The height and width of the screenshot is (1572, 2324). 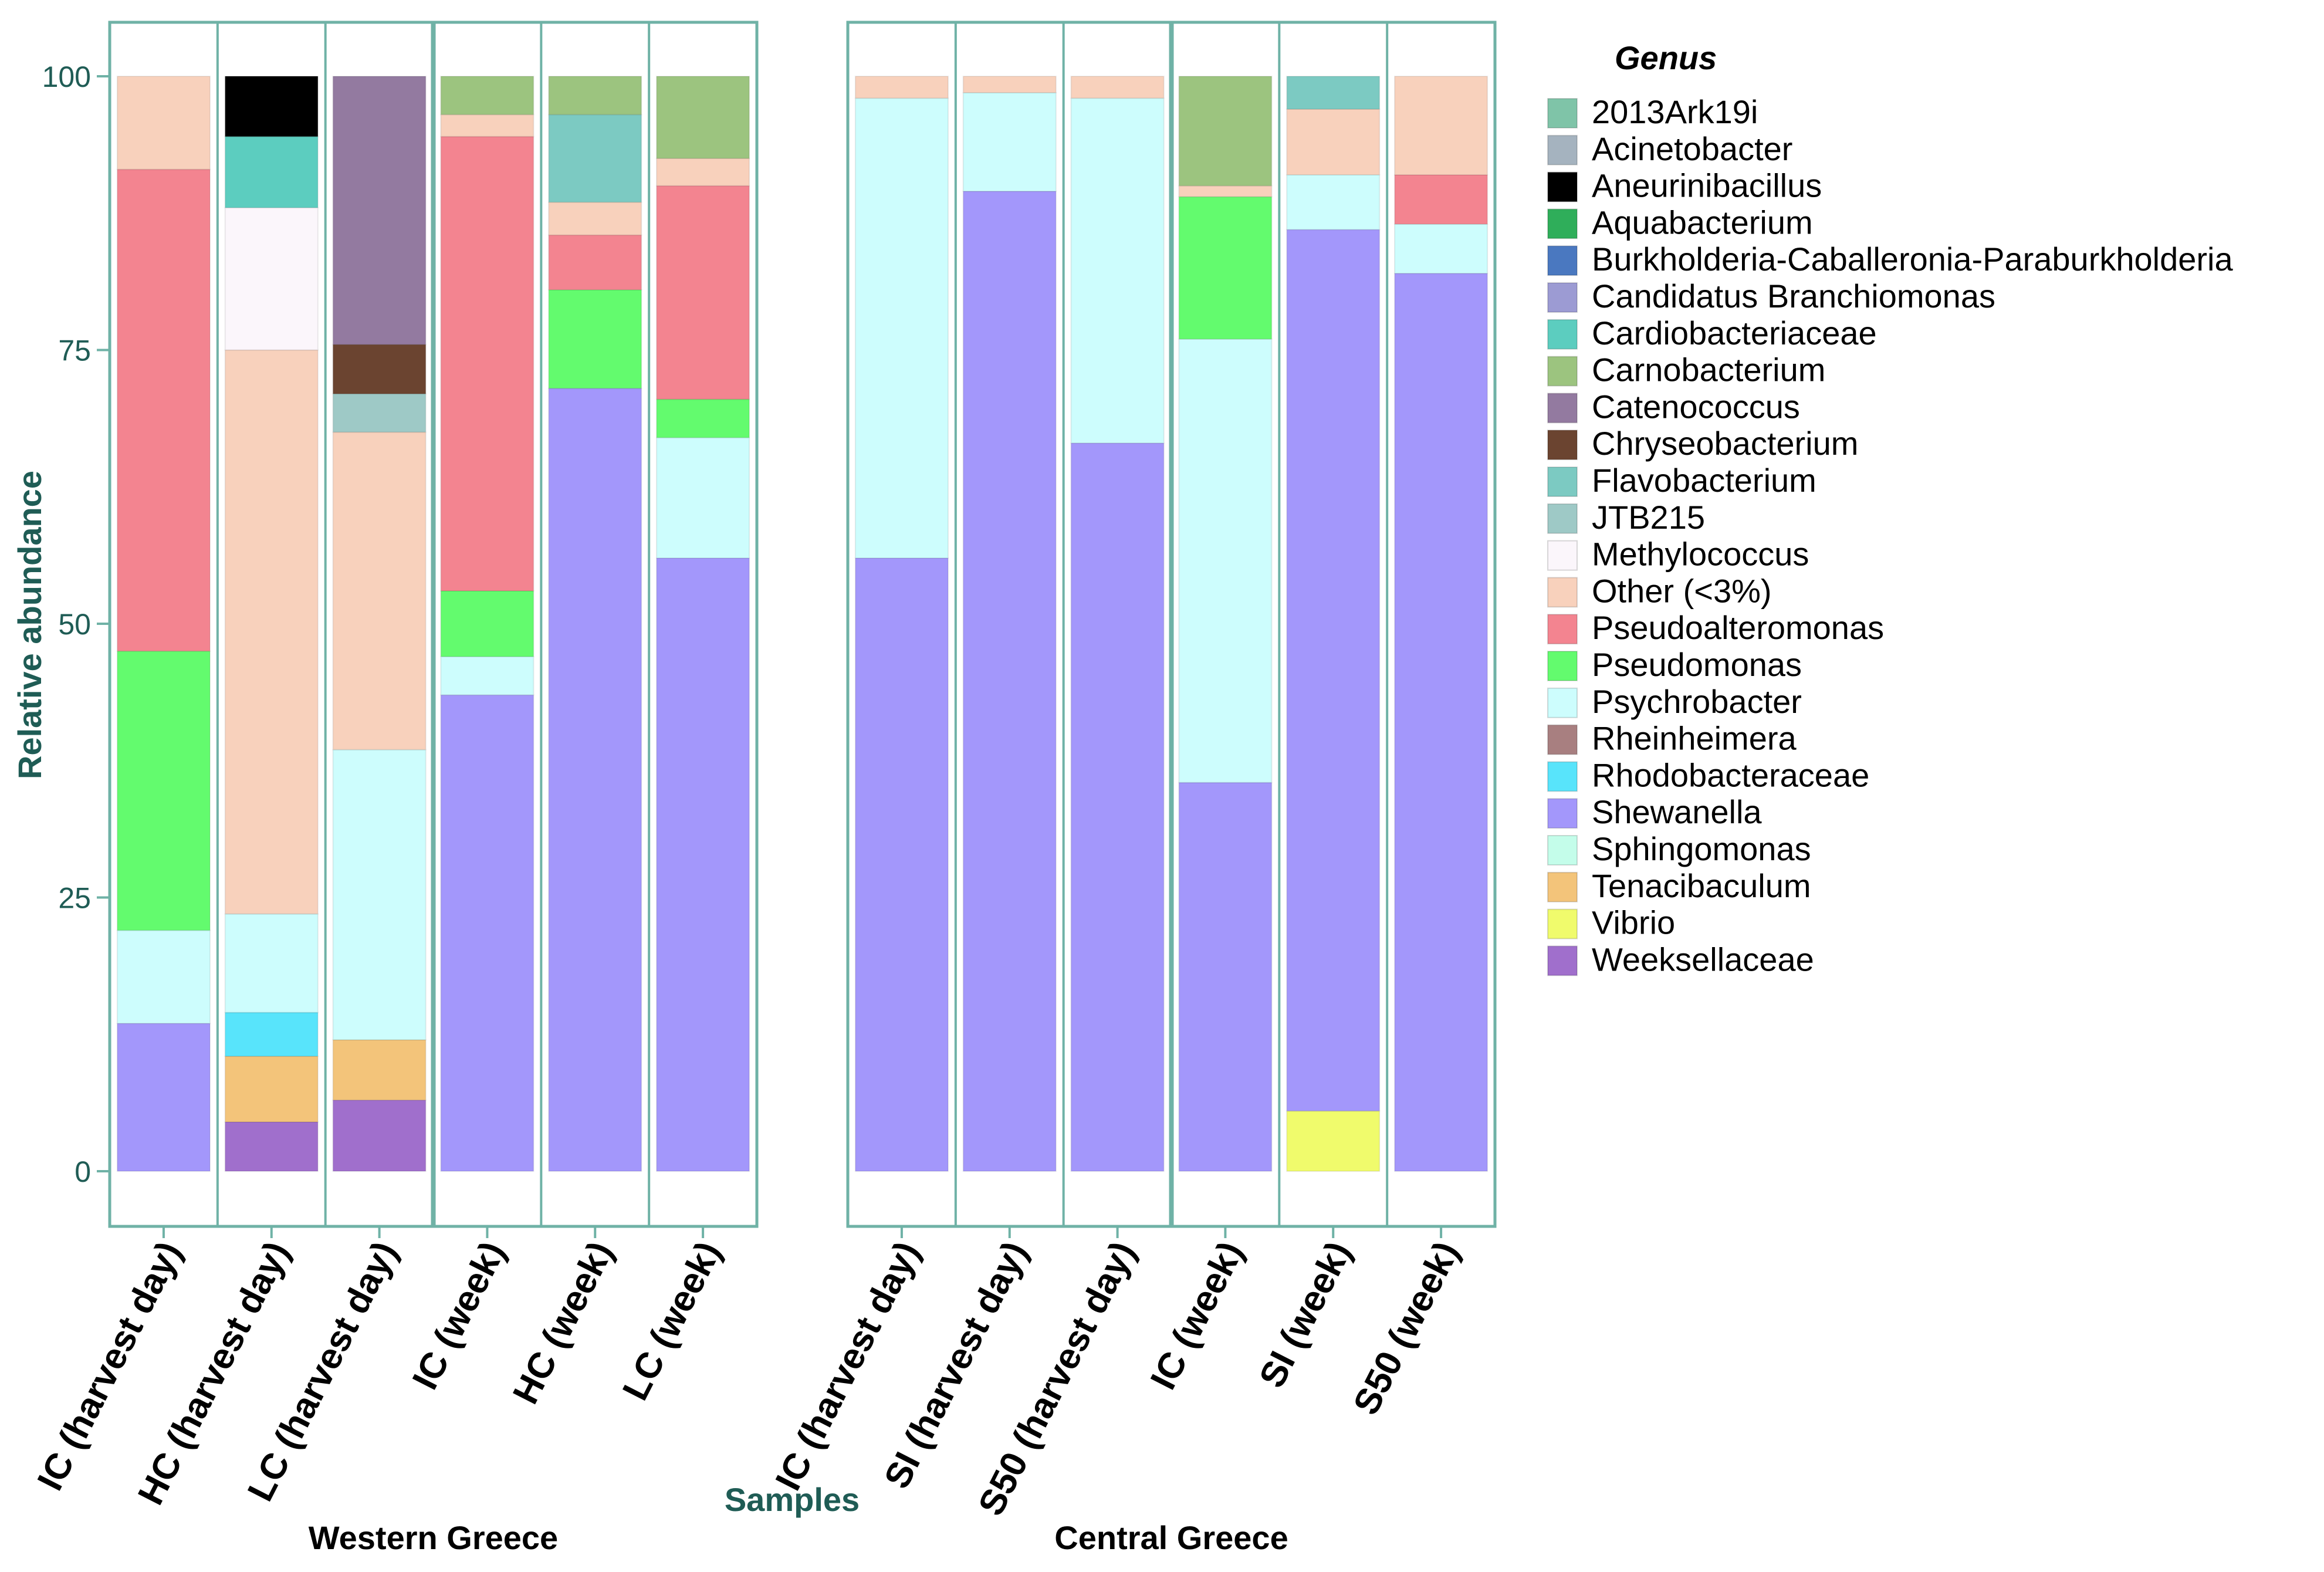 I want to click on bar-segment-vibrio, so click(x=1333, y=1141).